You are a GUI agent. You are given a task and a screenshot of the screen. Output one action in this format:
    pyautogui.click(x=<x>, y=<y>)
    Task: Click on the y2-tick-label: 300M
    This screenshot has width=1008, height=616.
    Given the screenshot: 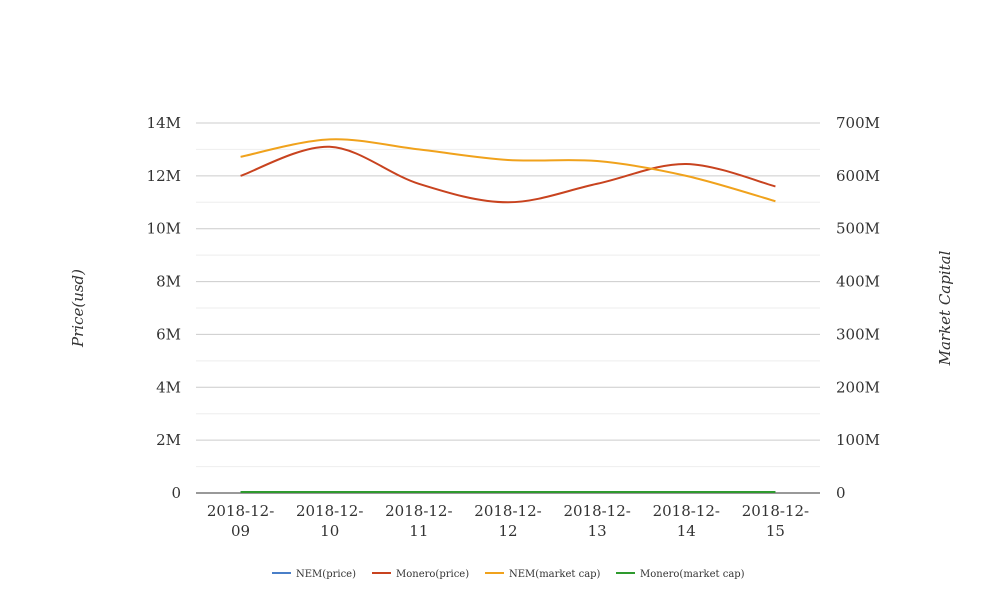 What is the action you would take?
    pyautogui.click(x=858, y=334)
    